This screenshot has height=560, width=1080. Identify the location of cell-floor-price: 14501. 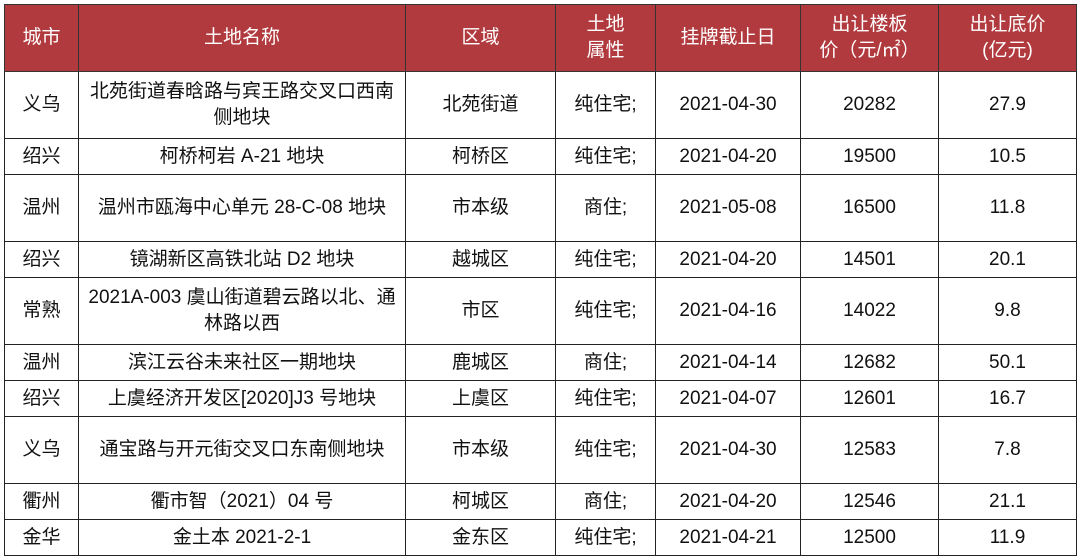
(869, 259).